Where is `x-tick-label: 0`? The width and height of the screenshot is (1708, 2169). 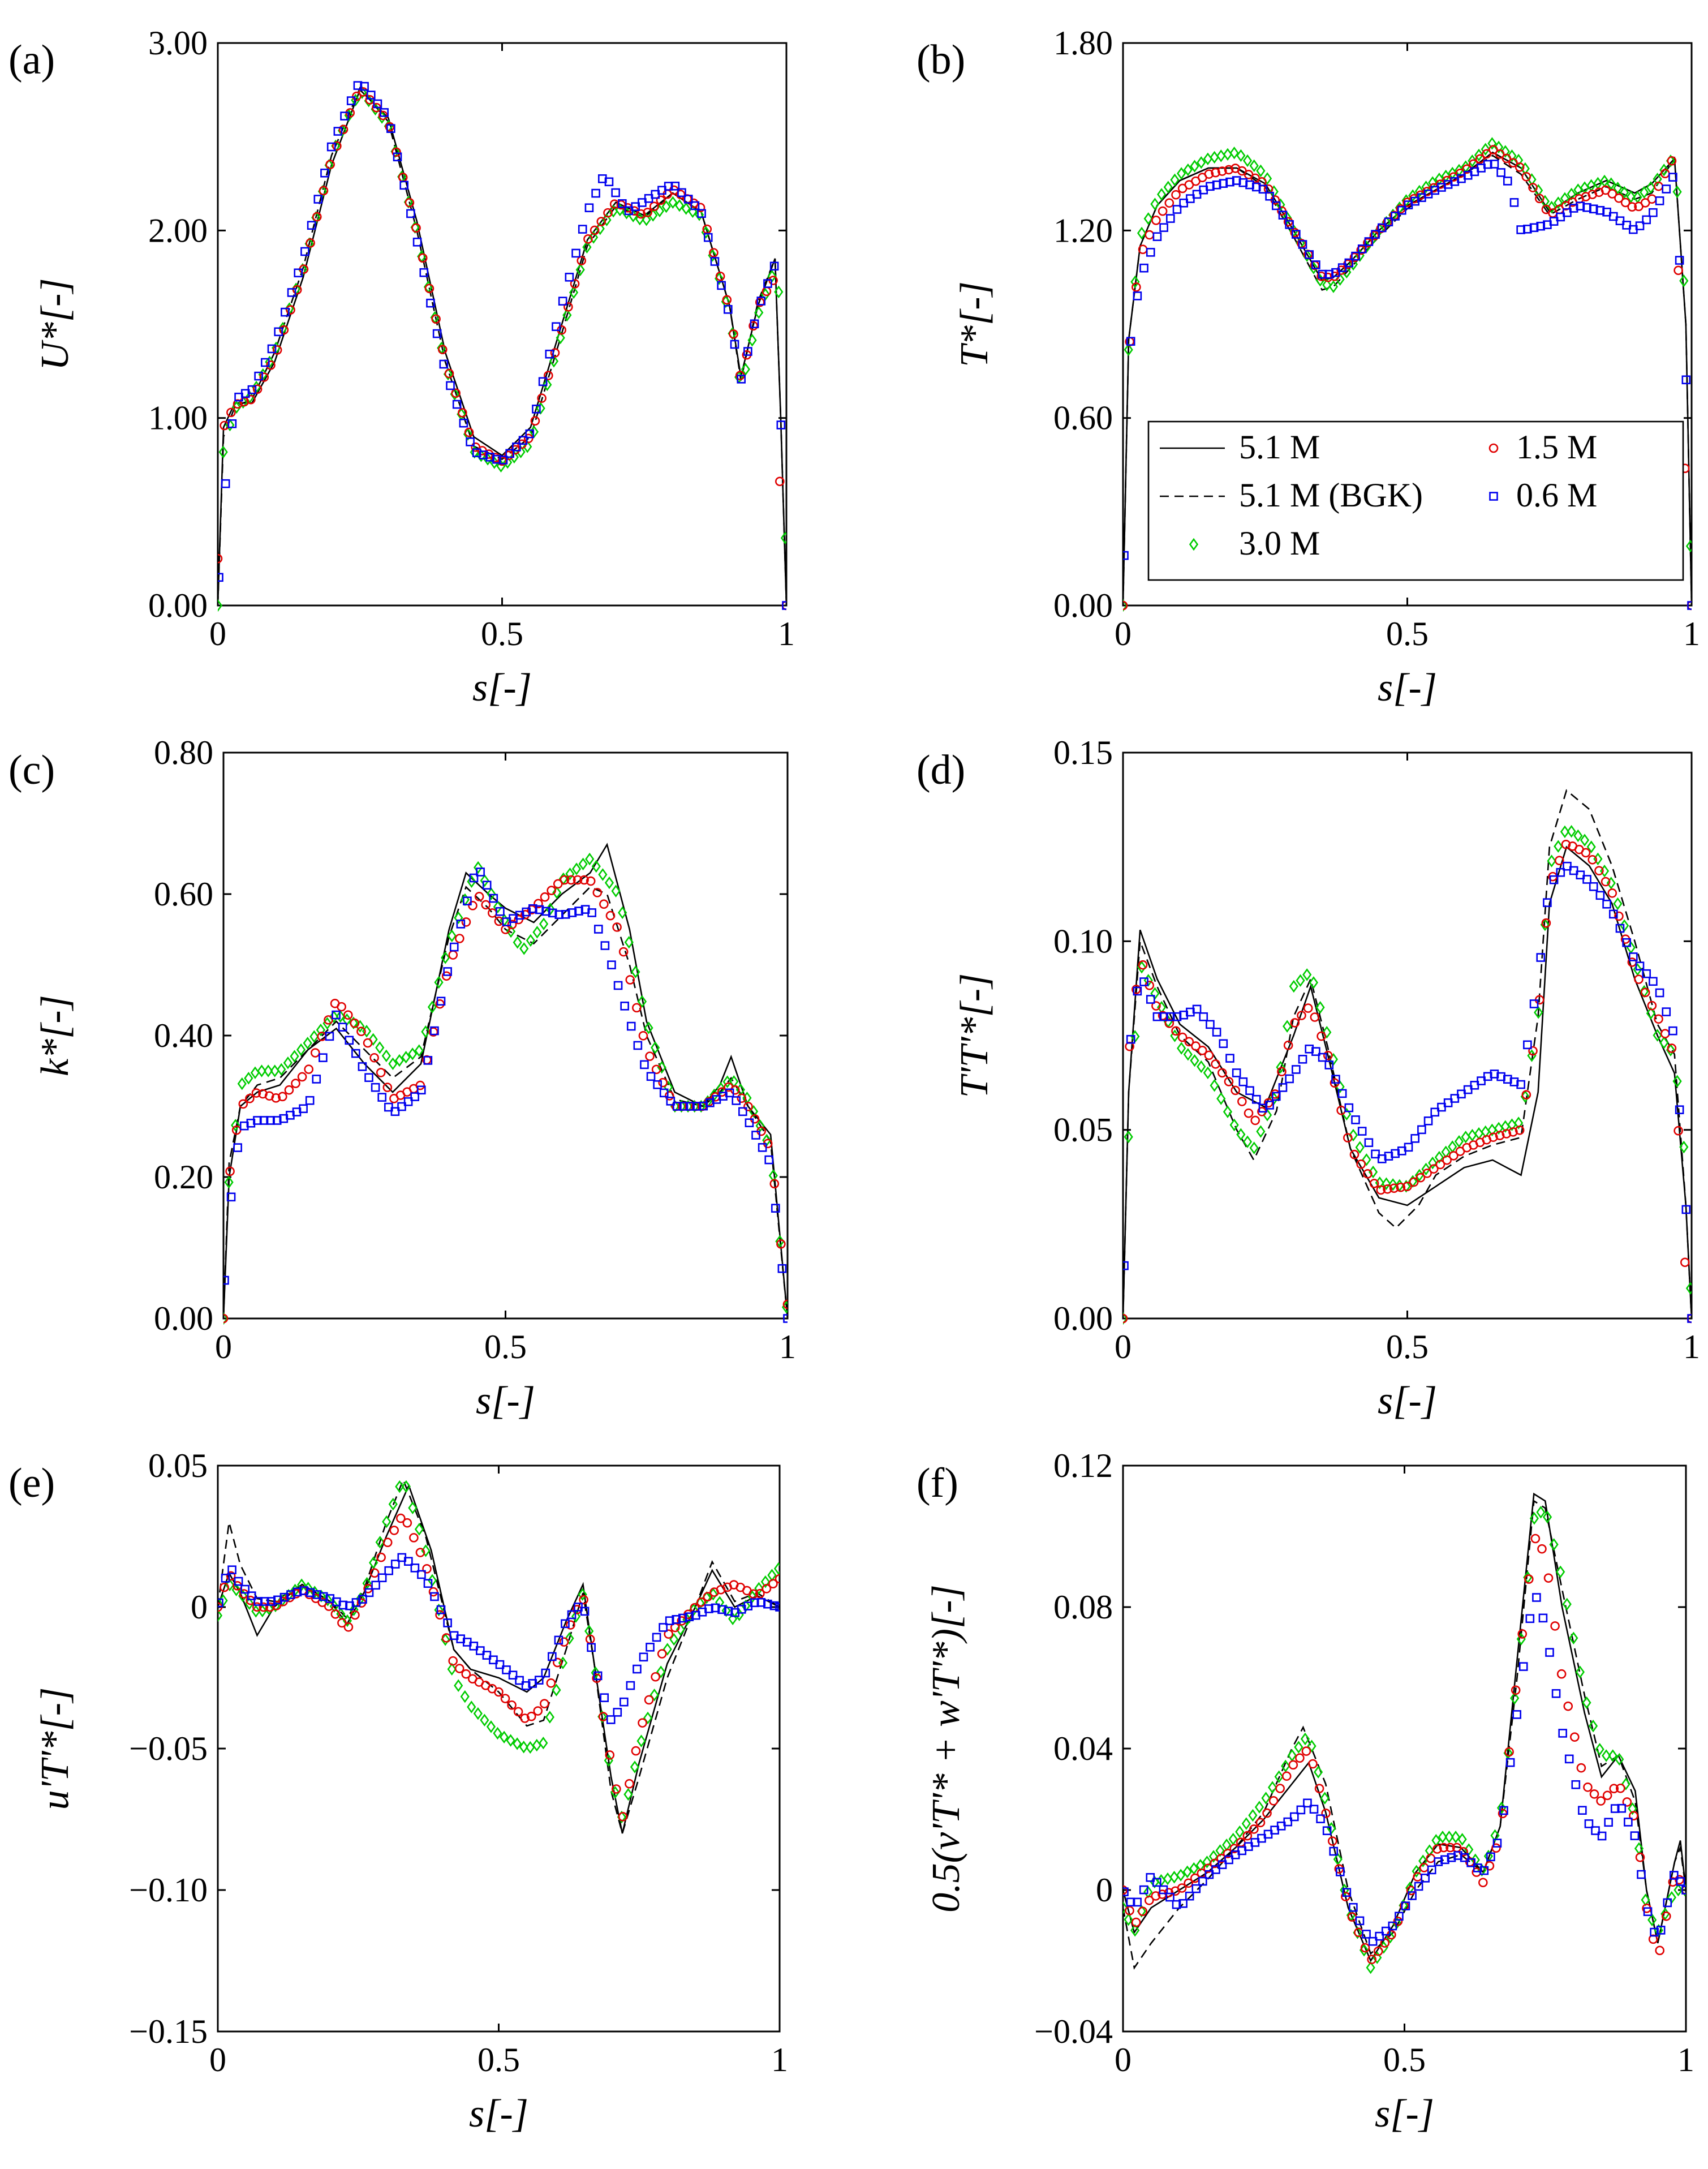 x-tick-label: 0 is located at coordinates (1123, 2059).